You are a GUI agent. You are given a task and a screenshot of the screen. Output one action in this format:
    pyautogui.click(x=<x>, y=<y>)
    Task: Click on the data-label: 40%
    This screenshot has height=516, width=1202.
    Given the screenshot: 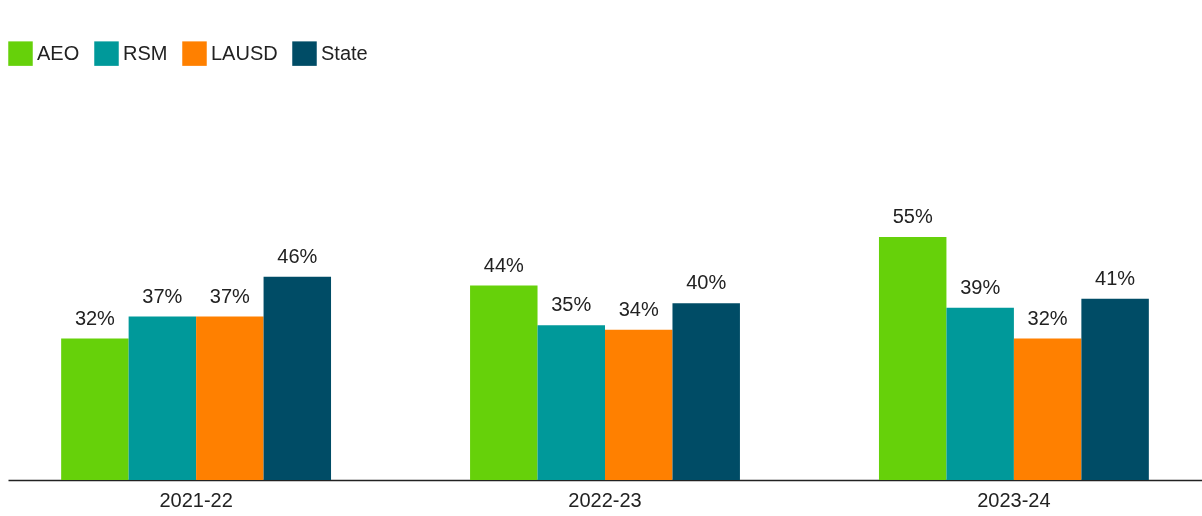 What is the action you would take?
    pyautogui.click(x=706, y=282)
    